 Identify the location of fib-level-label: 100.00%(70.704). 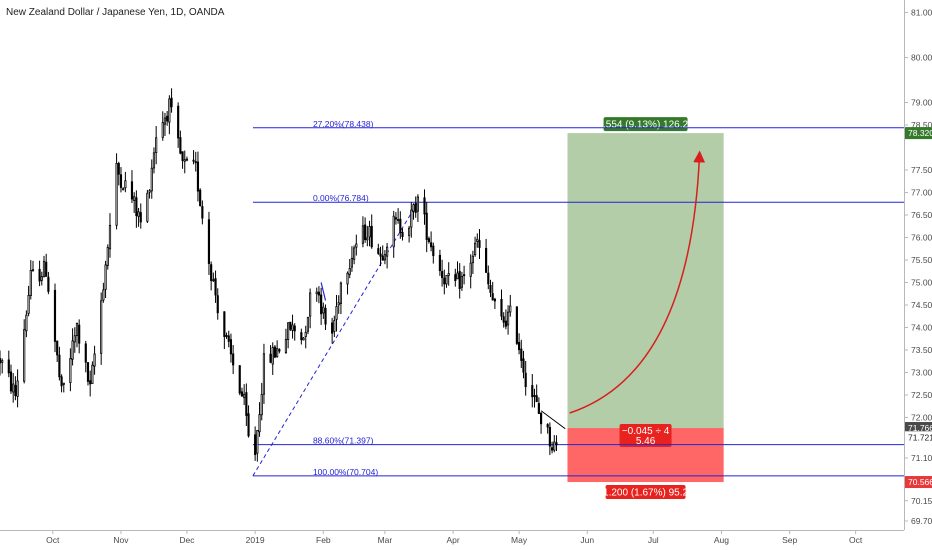
(345, 472).